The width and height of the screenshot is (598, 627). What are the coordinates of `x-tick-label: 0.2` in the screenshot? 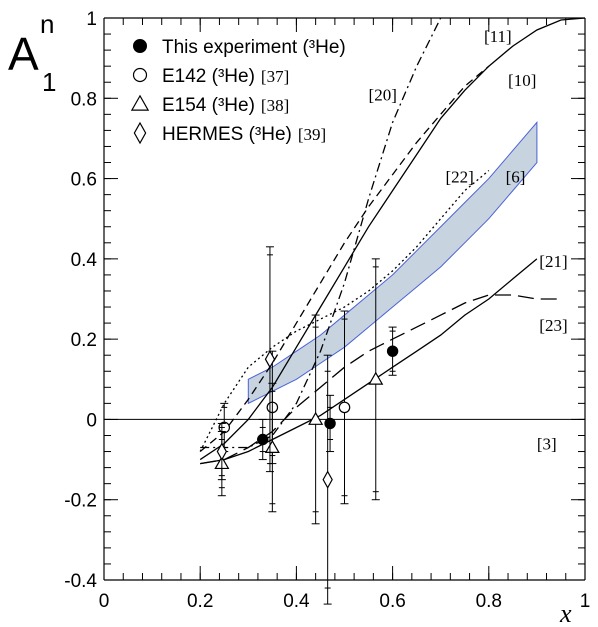 It's located at (200, 601).